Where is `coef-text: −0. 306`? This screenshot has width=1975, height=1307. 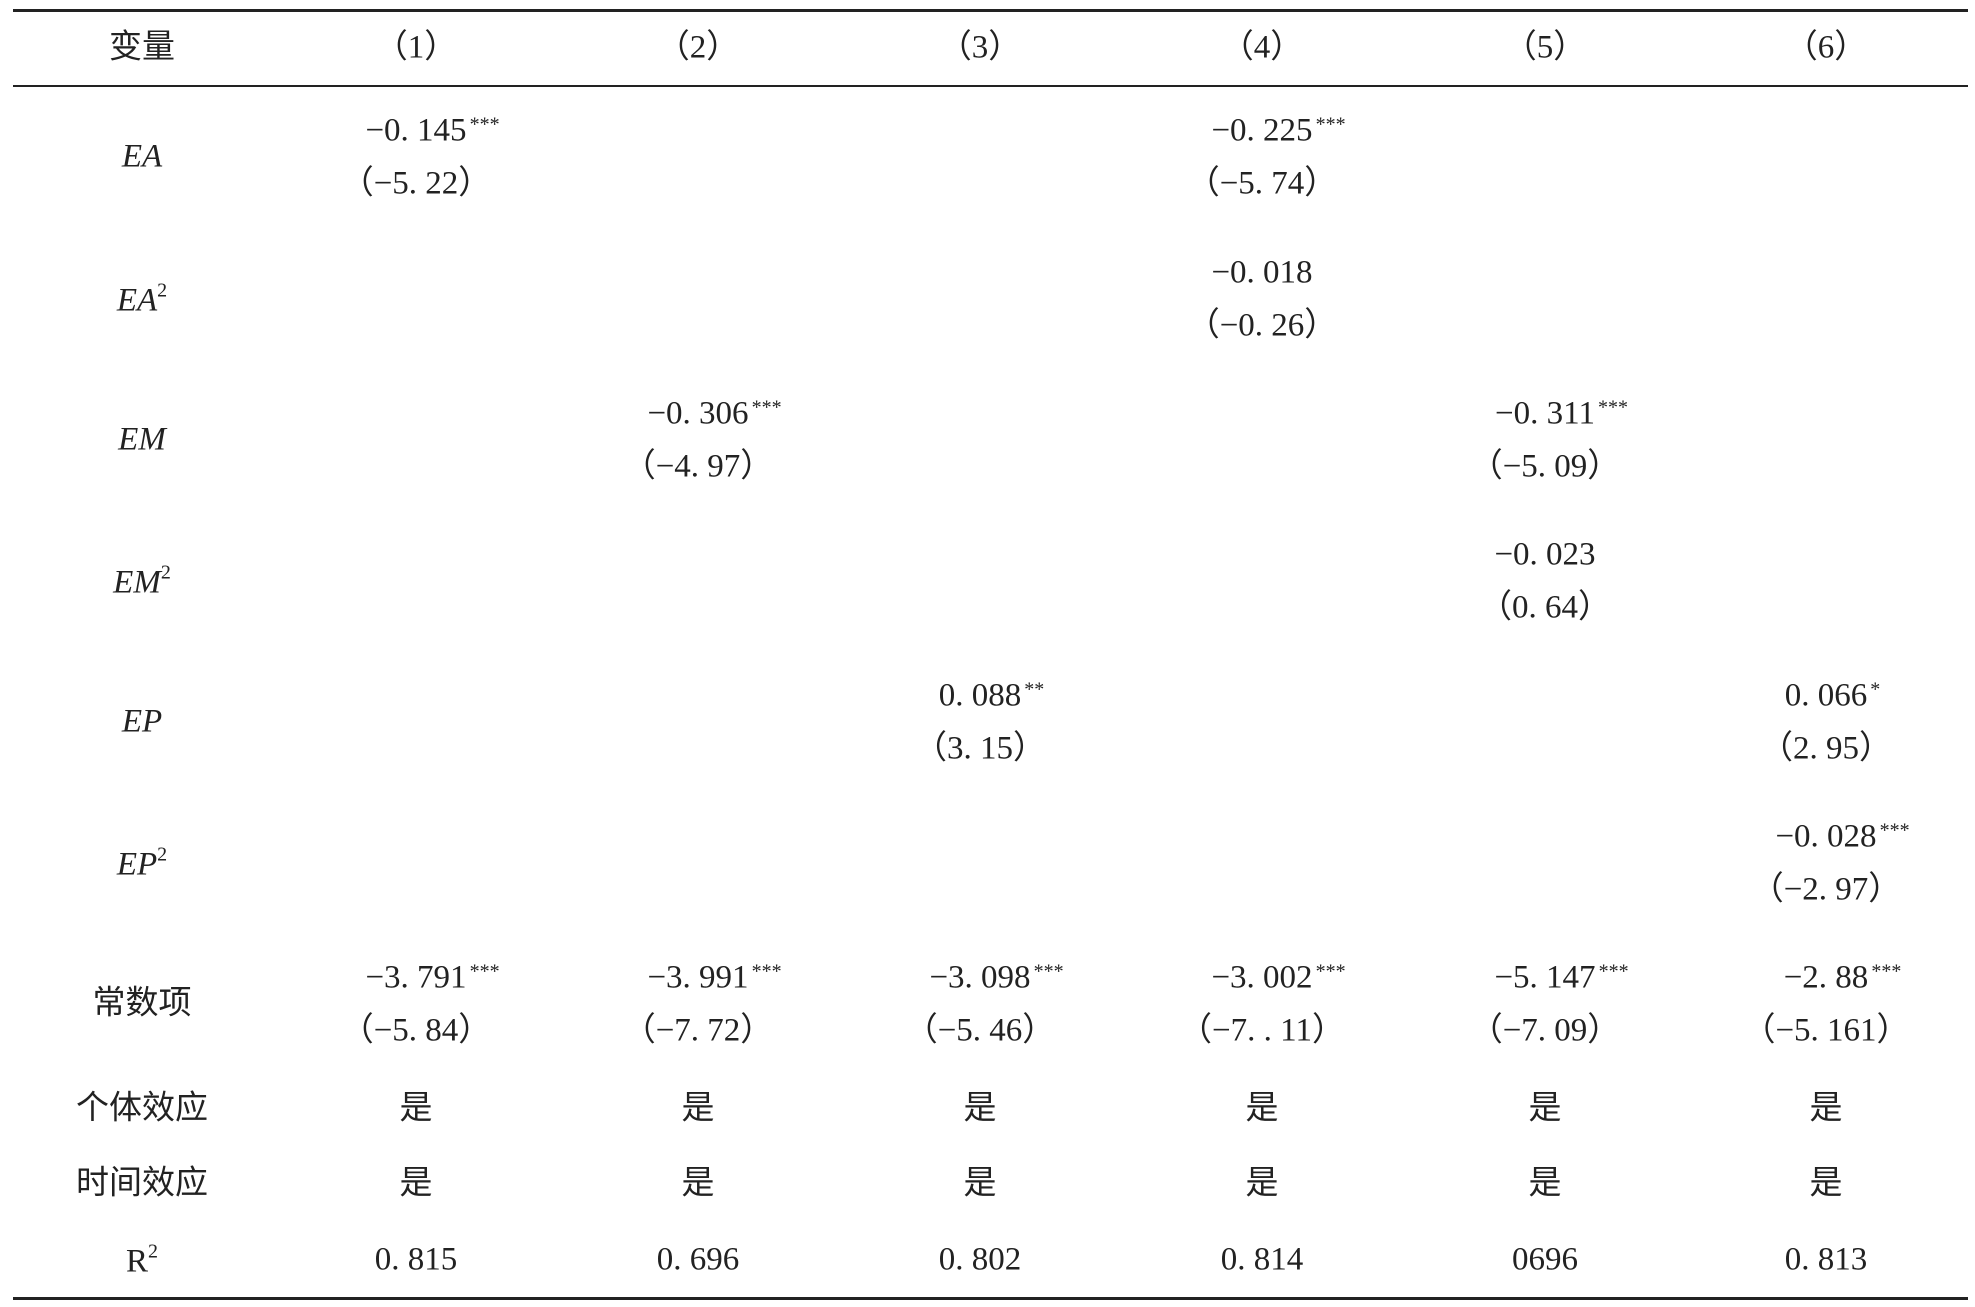
coef-text: −0. 306 is located at coordinates (698, 413).